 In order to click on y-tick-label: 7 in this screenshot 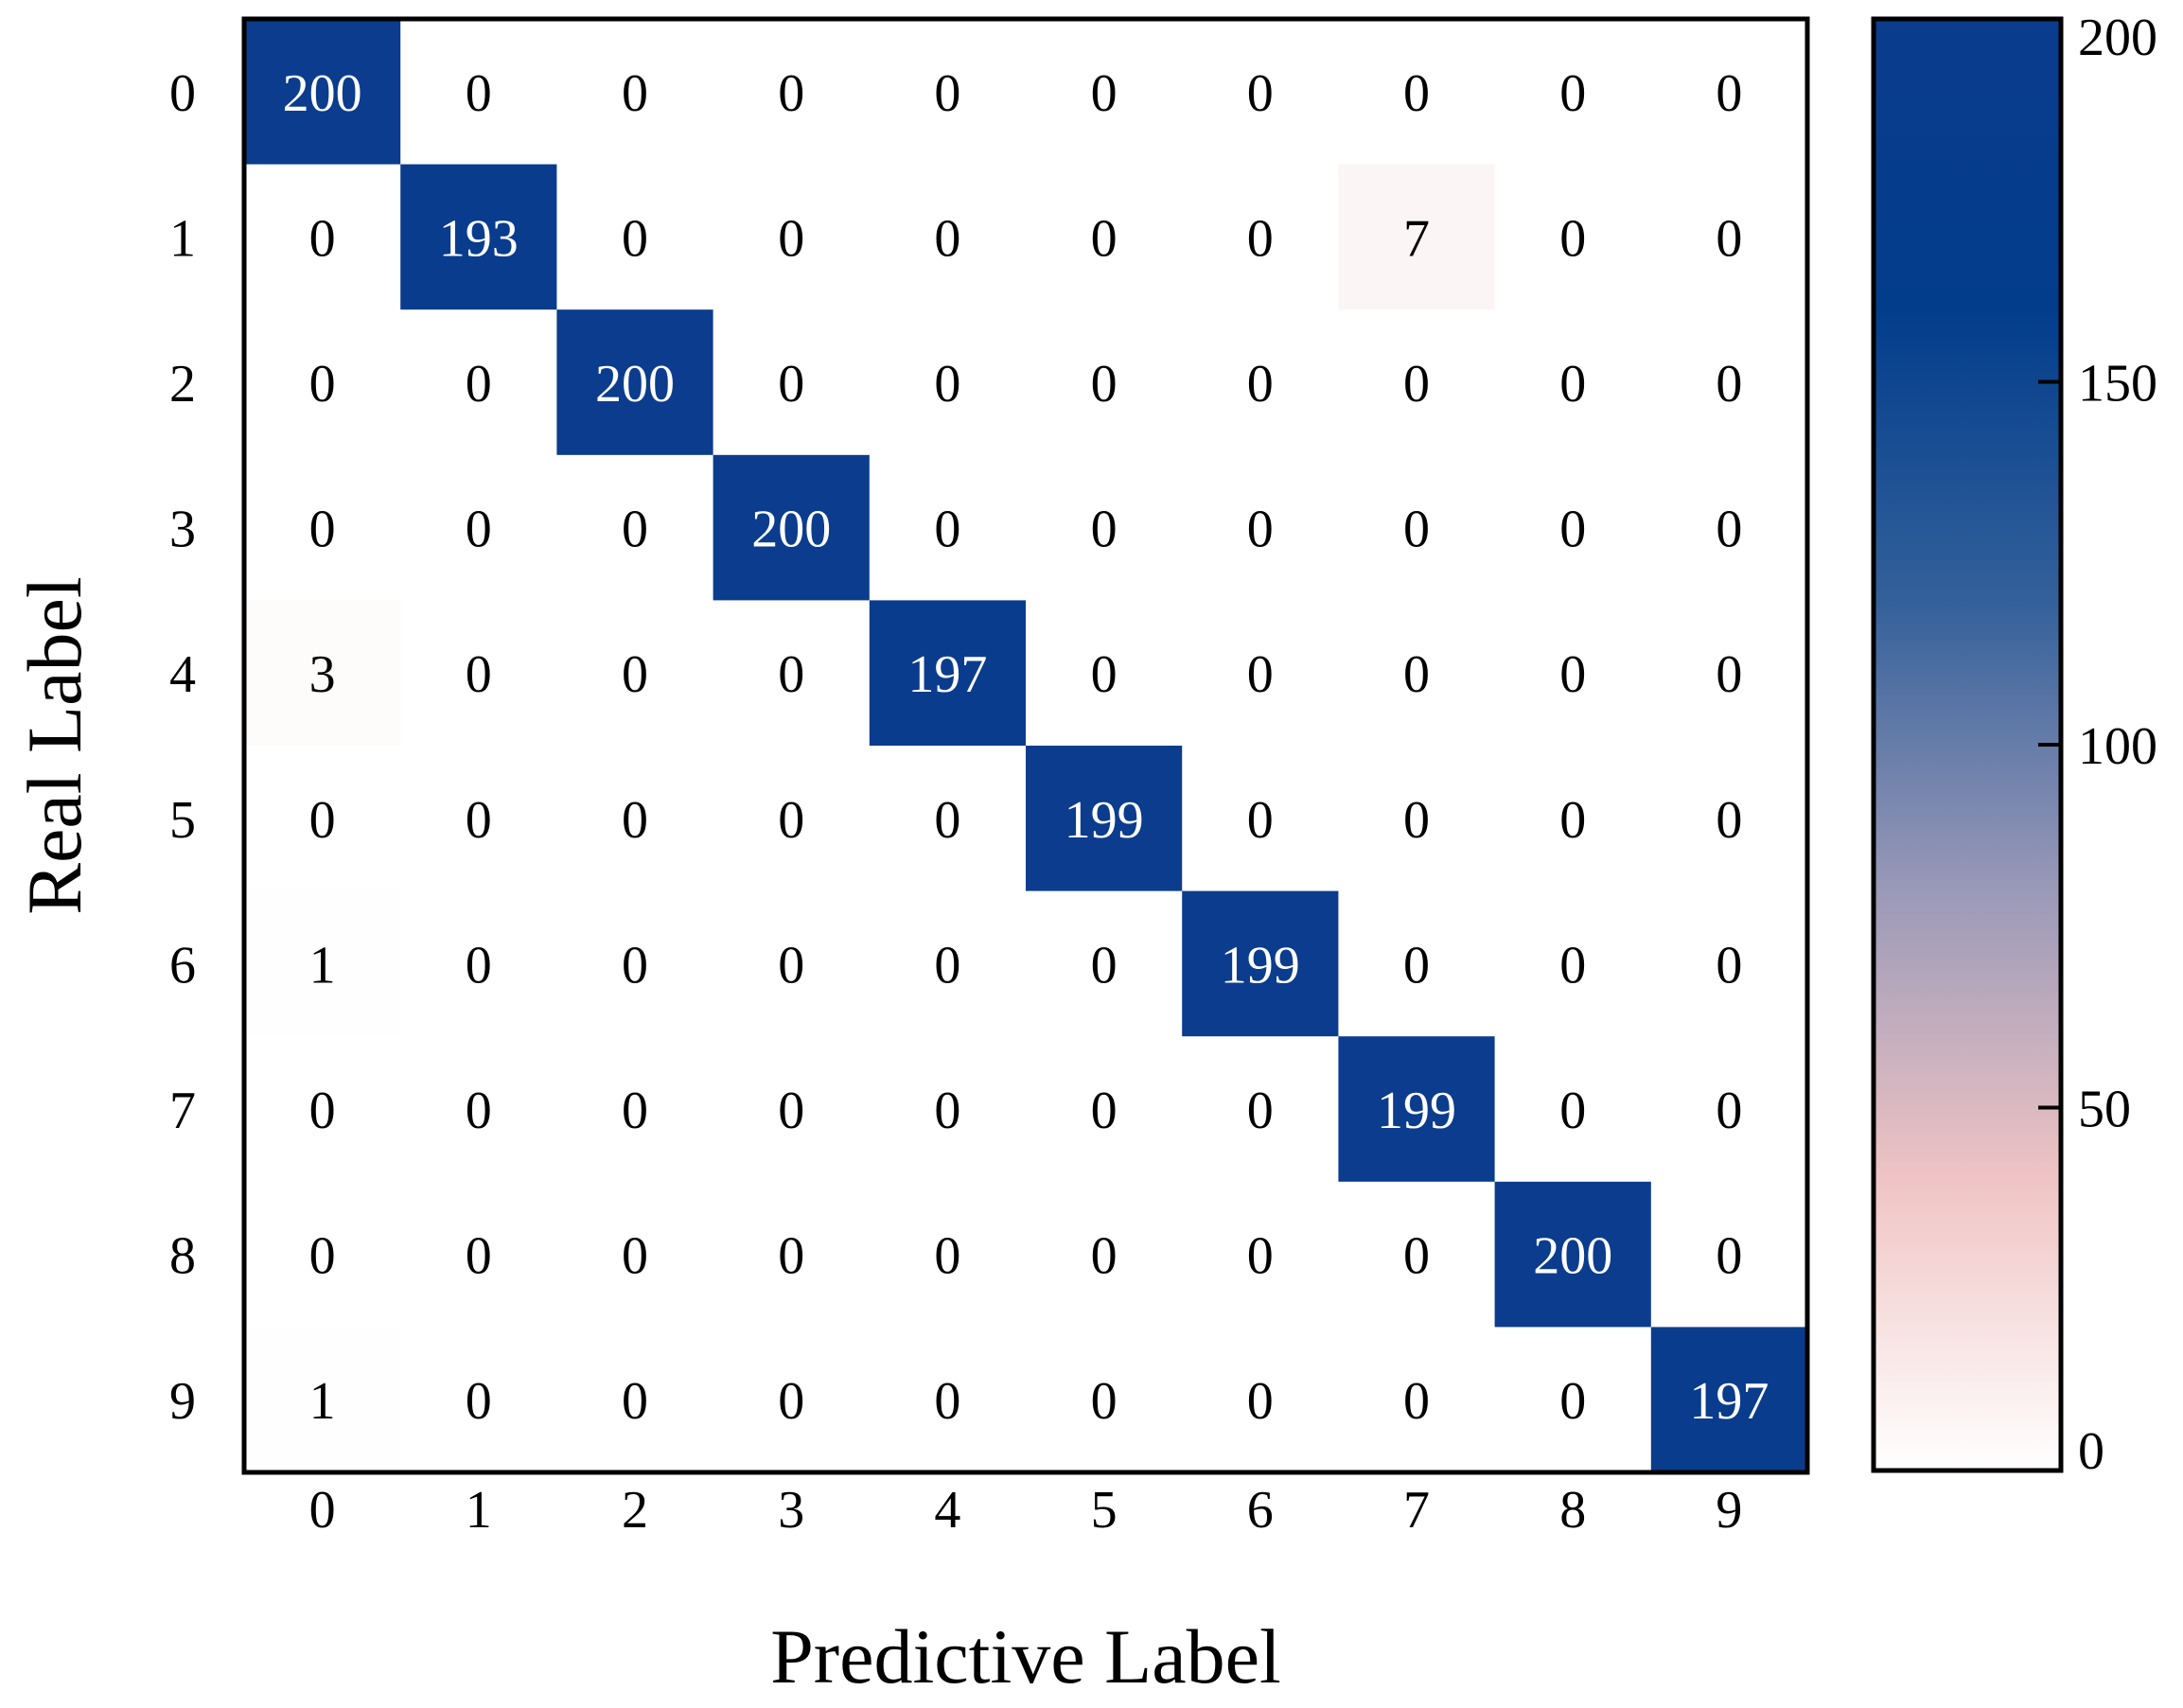, I will do `click(182, 1111)`.